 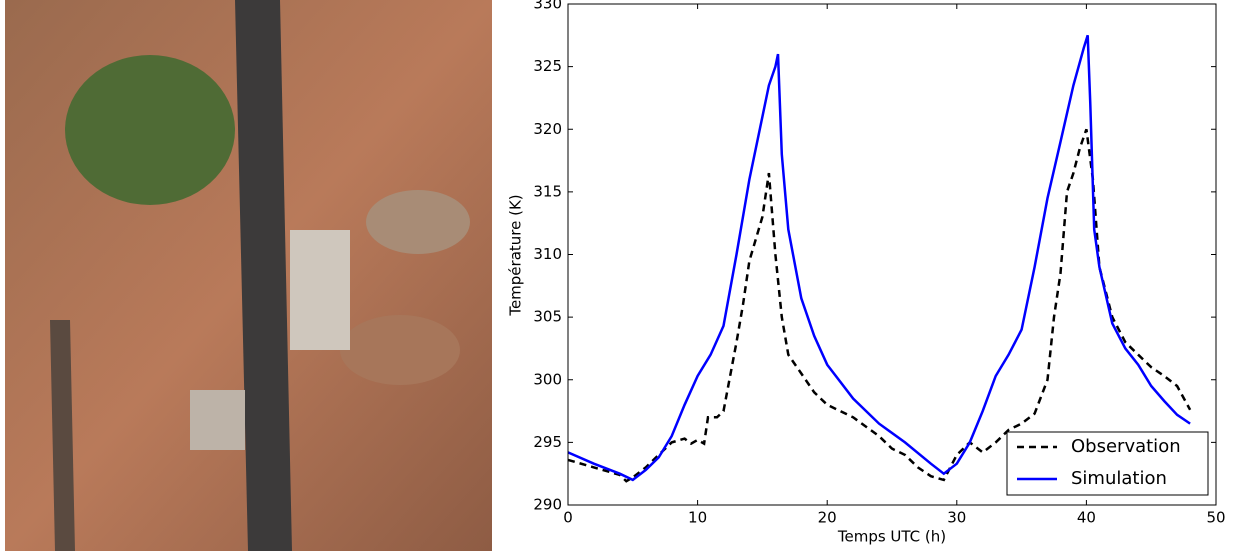 I want to click on park-trees, so click(x=150, y=130).